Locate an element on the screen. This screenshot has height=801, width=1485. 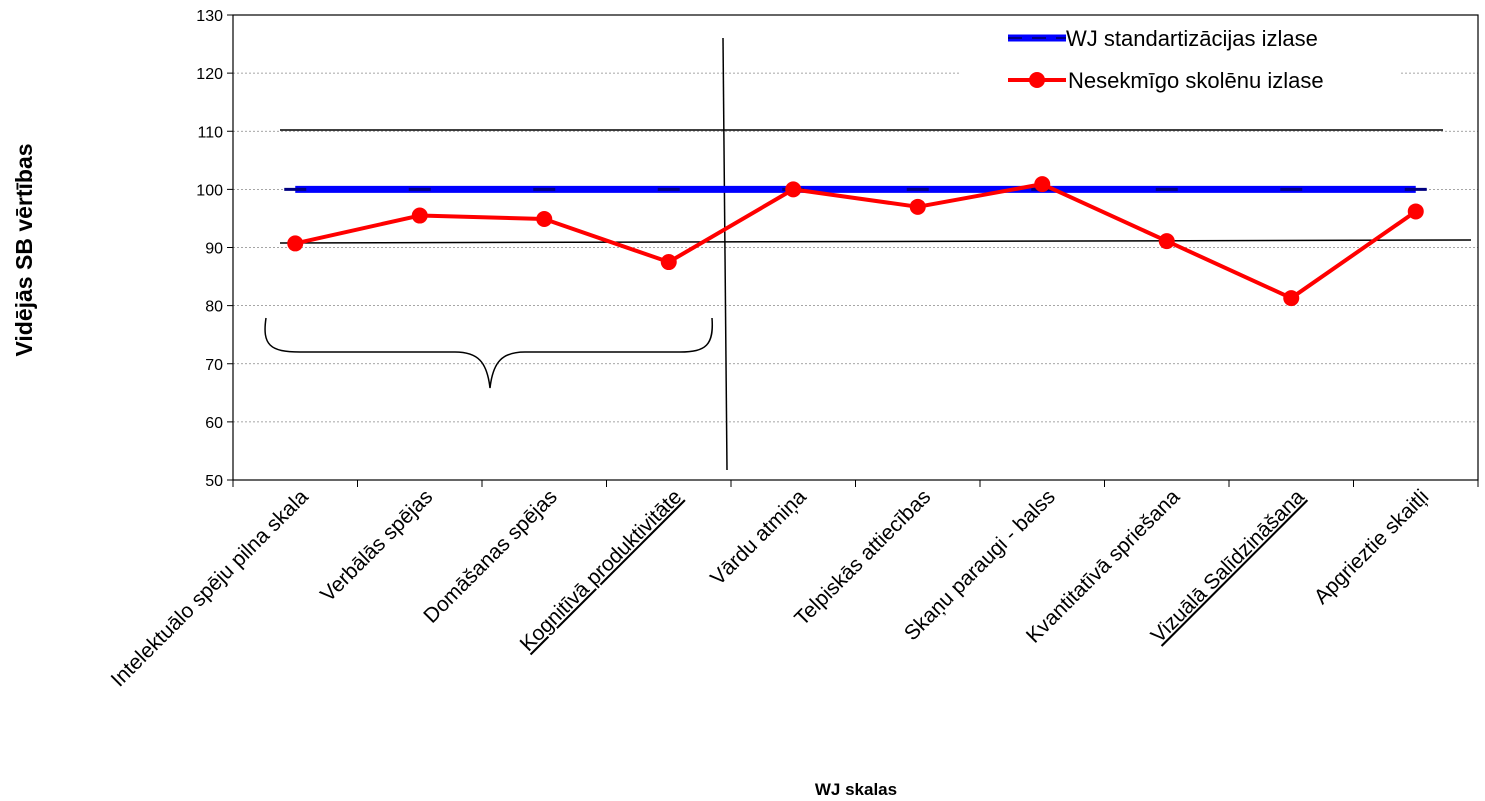
legend-label-standard: WJ standartizācijas izlase is located at coordinates (1192, 38).